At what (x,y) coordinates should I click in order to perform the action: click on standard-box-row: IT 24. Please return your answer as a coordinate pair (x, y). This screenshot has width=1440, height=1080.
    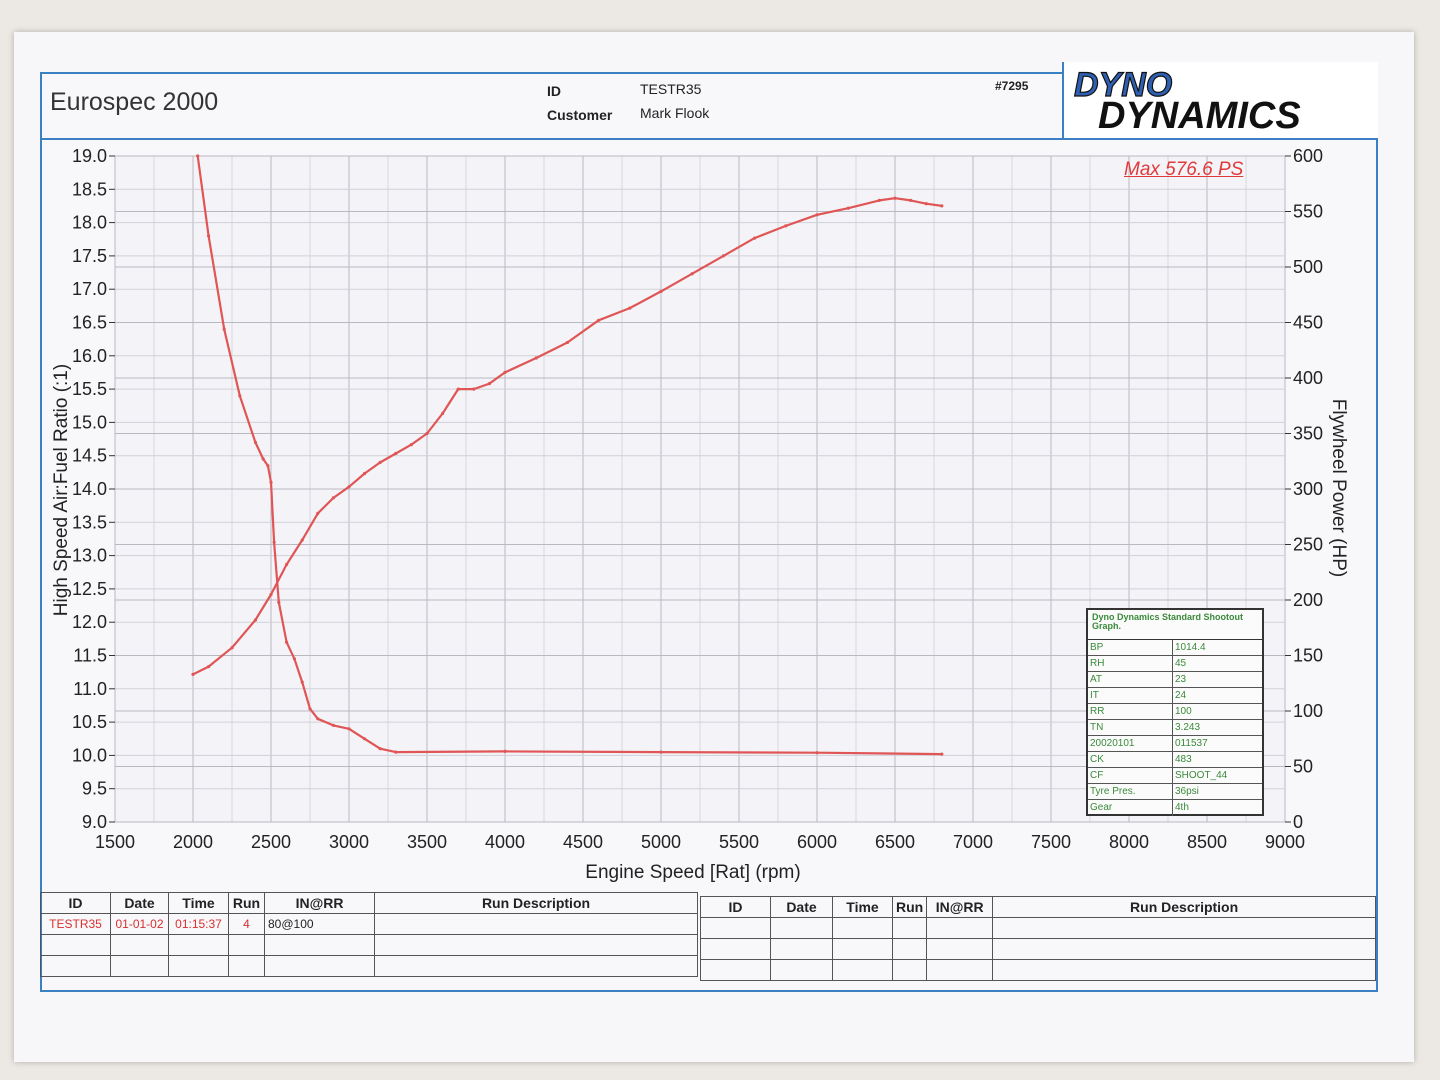
    Looking at the image, I should click on (1175, 696).